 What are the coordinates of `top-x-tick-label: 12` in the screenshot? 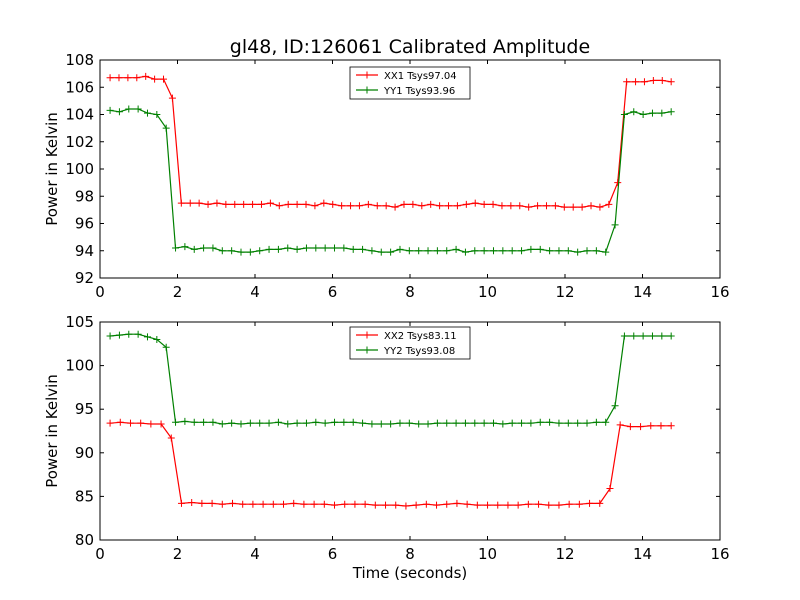 It's located at (564, 292).